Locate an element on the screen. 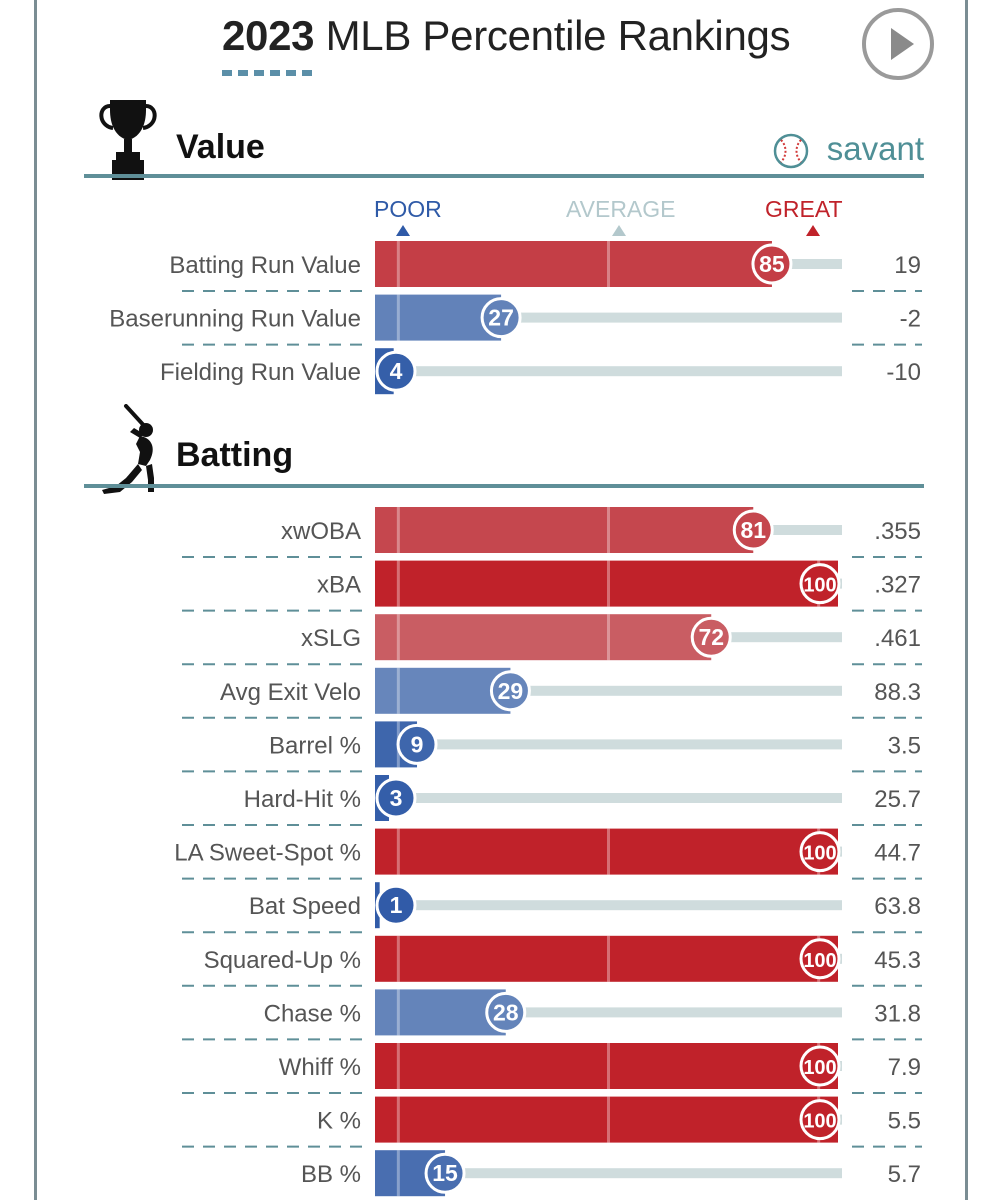  track-chase is located at coordinates (608, 1012).